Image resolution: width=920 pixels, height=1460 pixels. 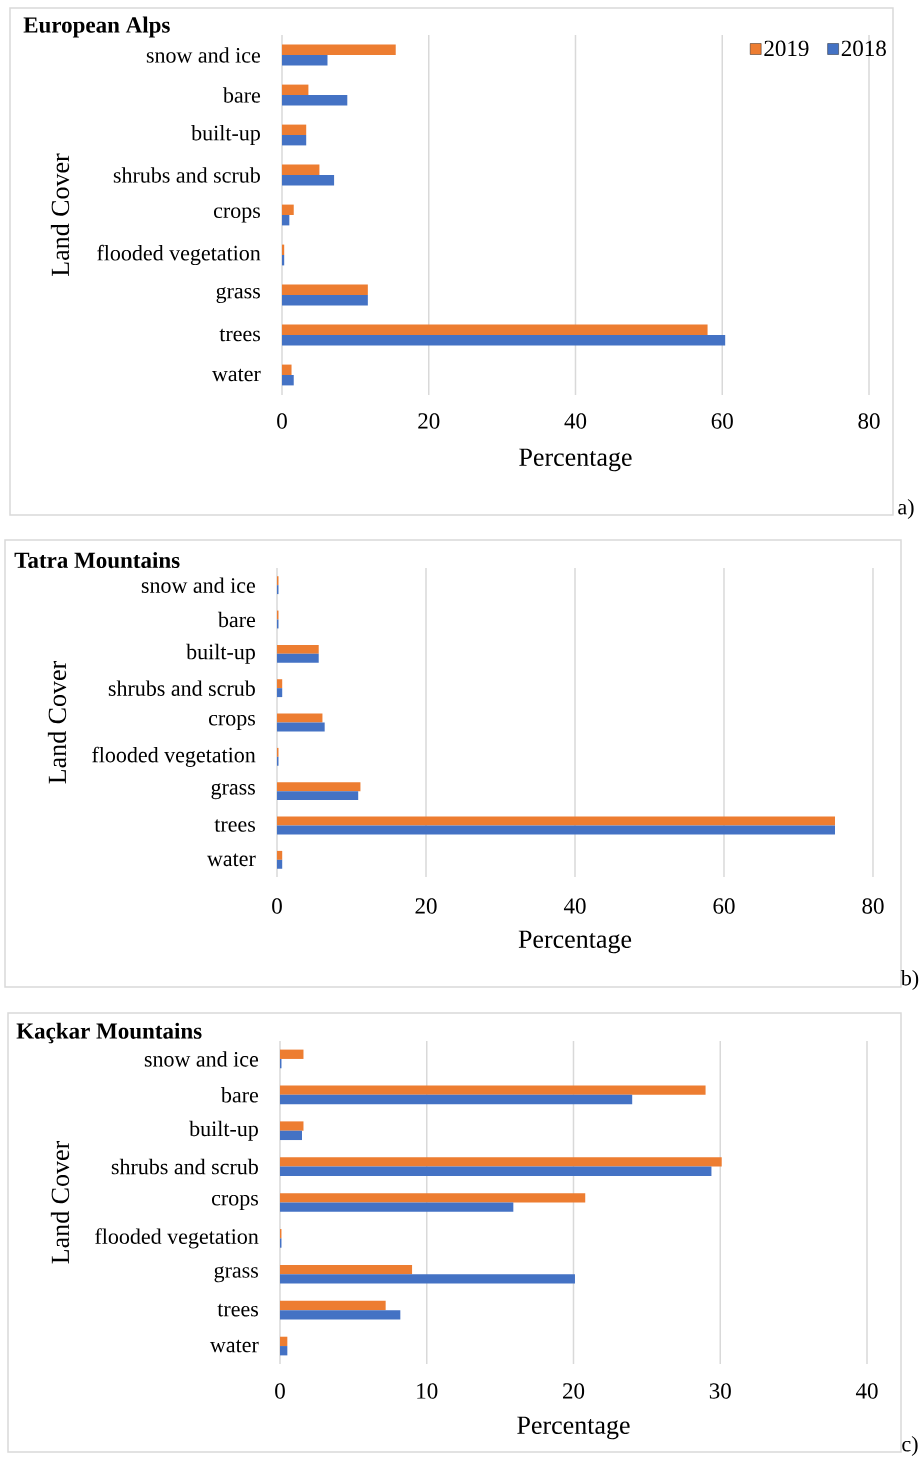 I want to click on text: b), so click(x=909, y=980).